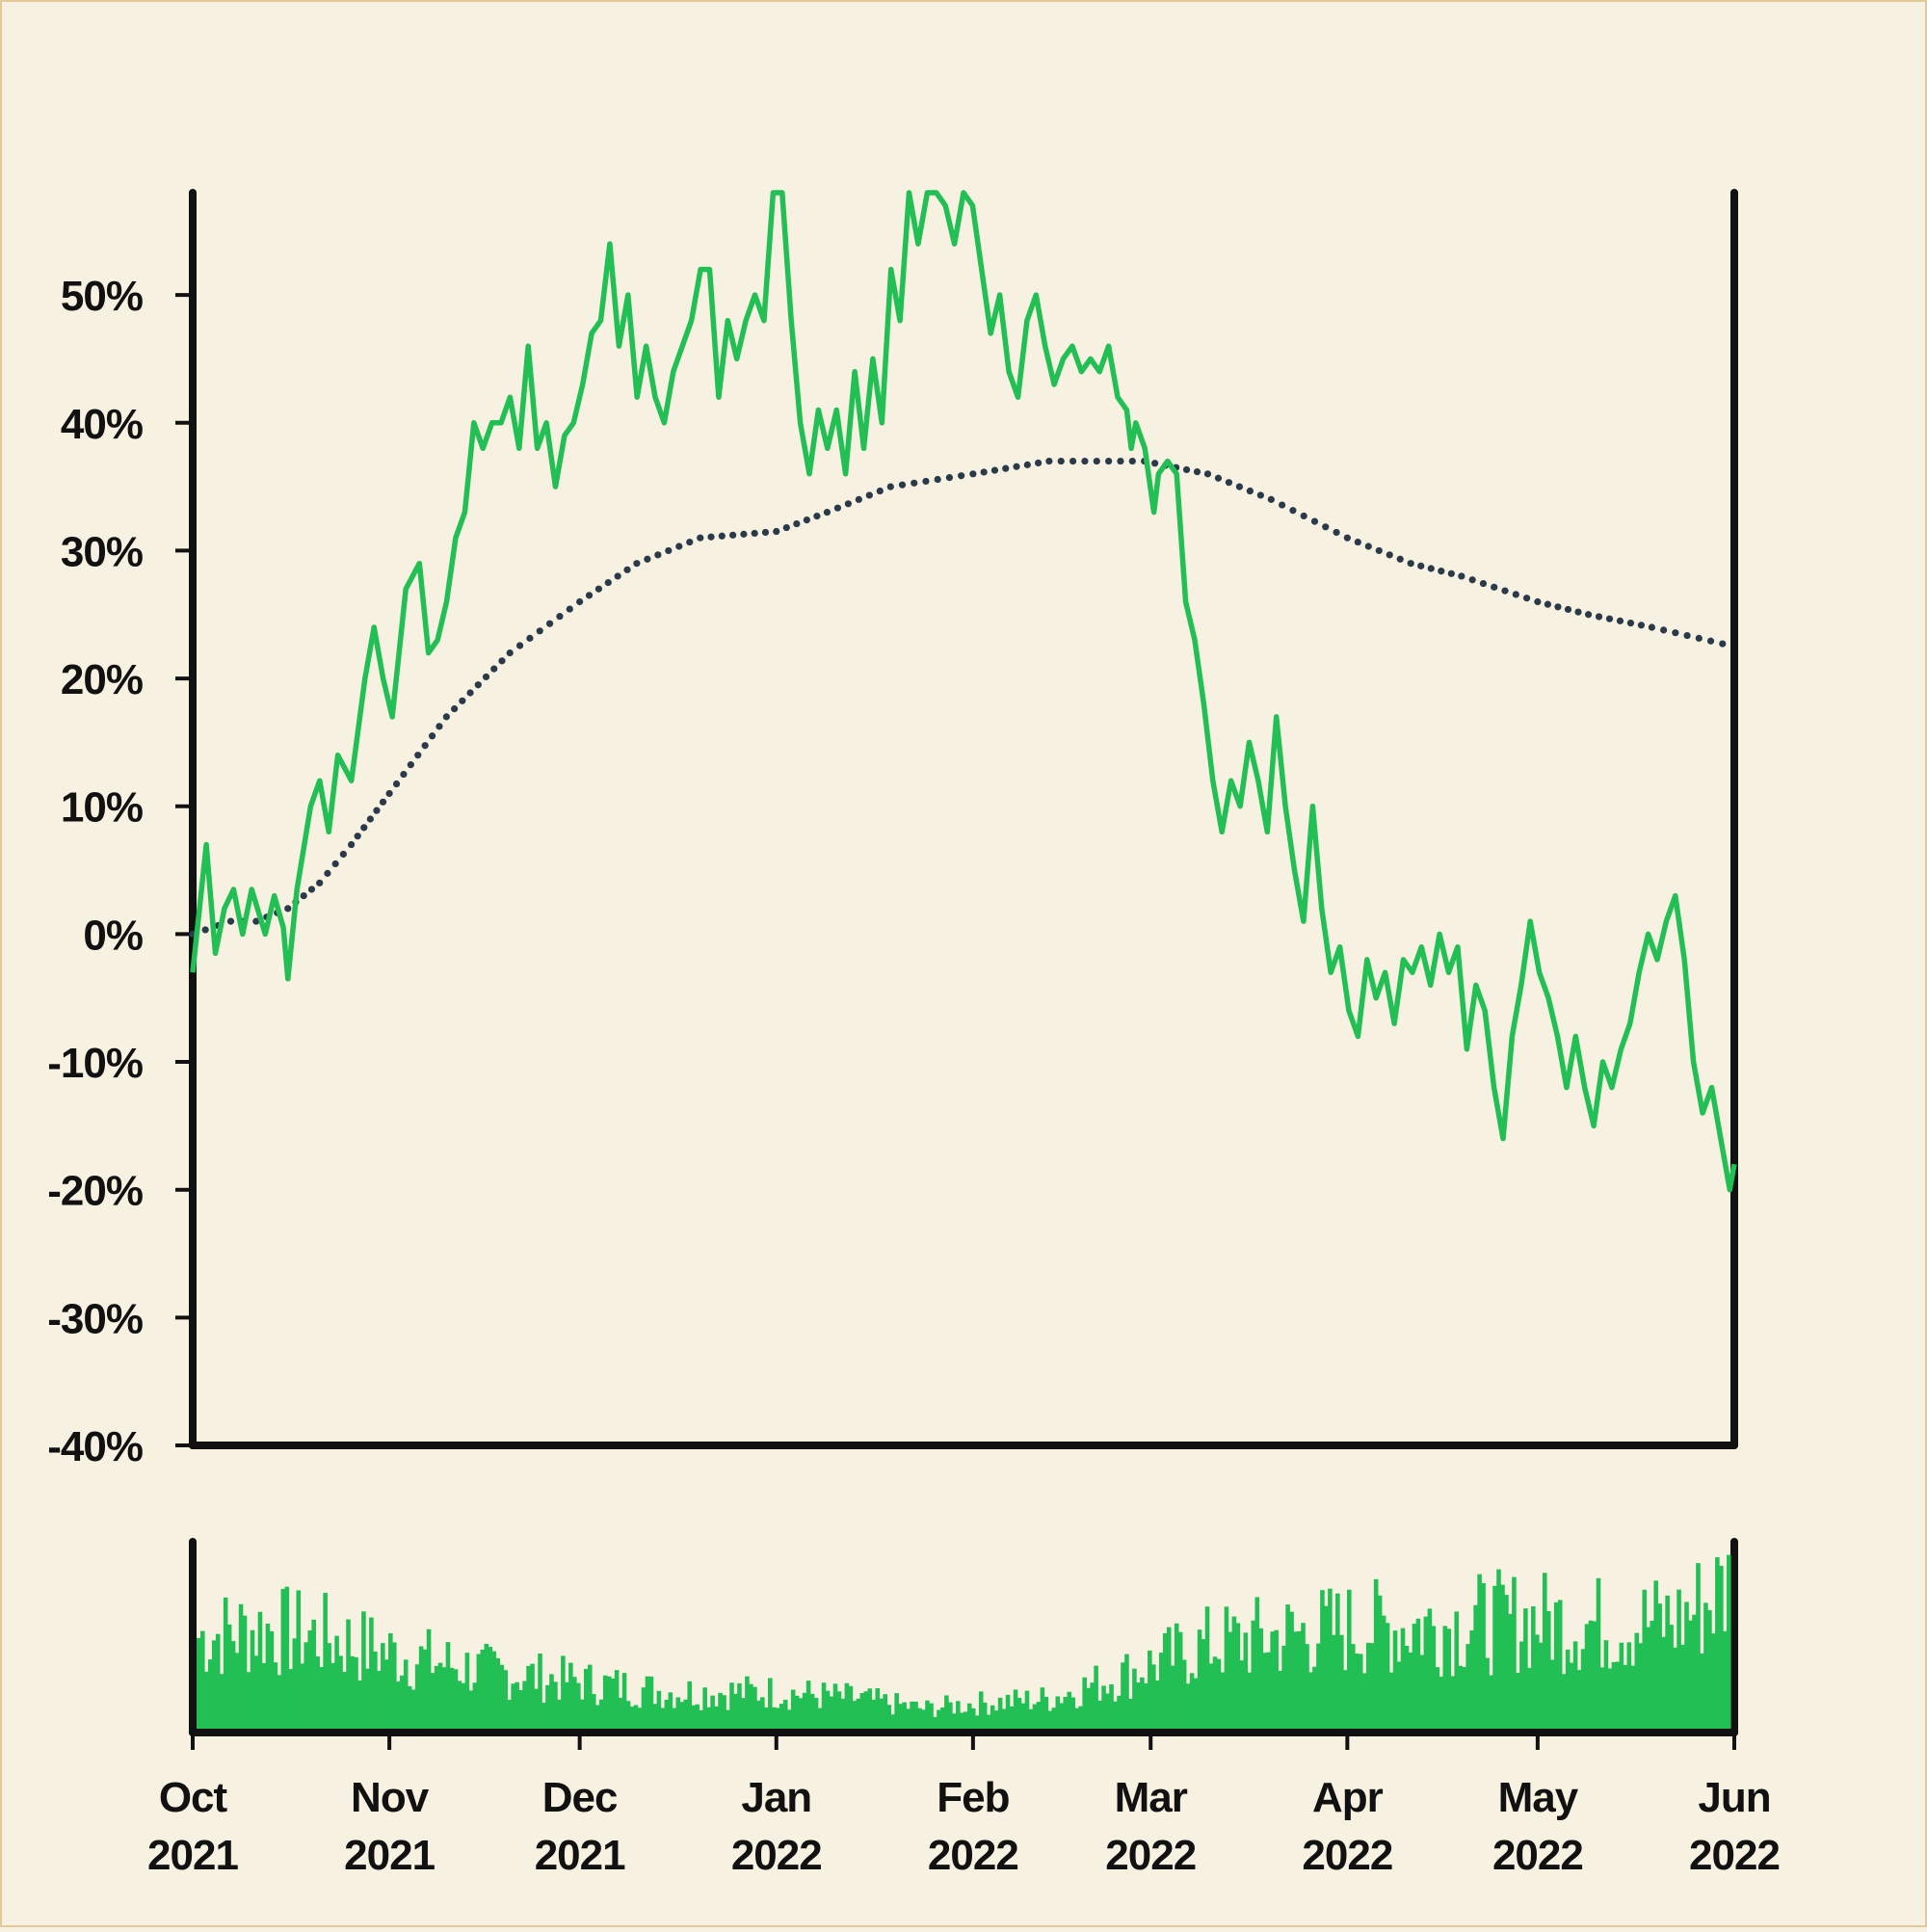  Describe the element at coordinates (963, 1637) in the screenshot. I see `volume-panel` at that location.